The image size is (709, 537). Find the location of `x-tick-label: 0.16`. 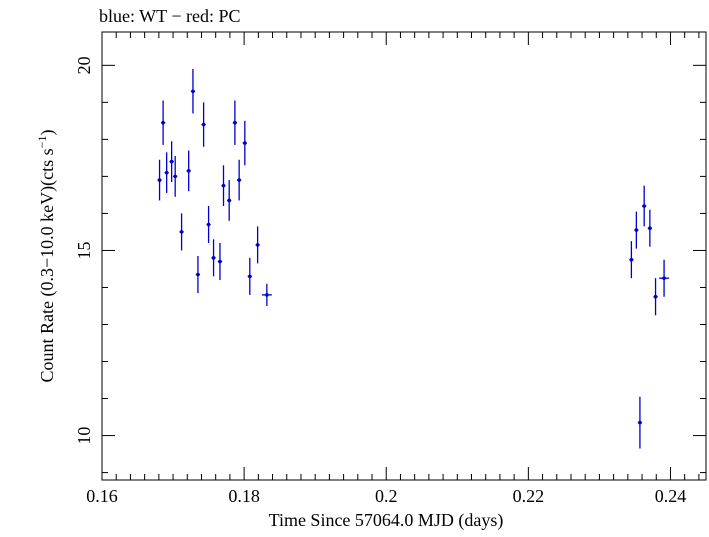

x-tick-label: 0.16 is located at coordinates (102, 496).